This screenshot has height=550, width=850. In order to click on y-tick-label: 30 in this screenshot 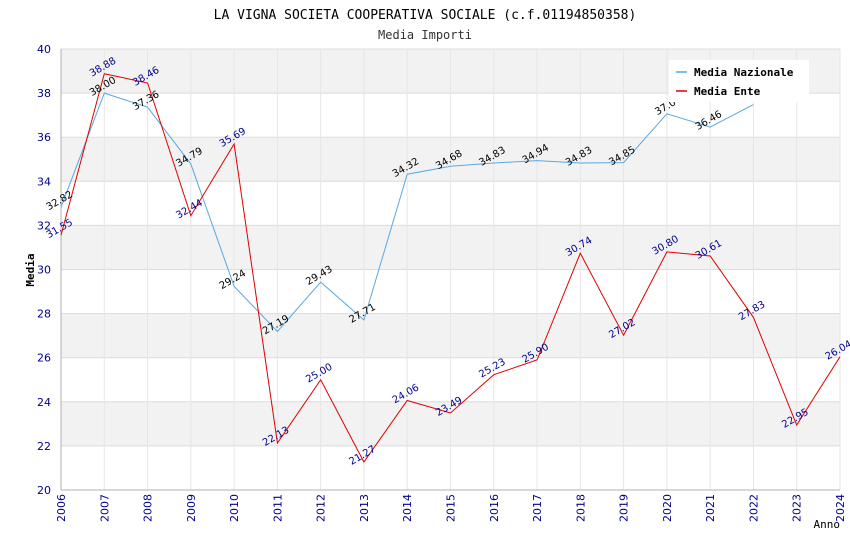, I will do `click(44, 270)`.